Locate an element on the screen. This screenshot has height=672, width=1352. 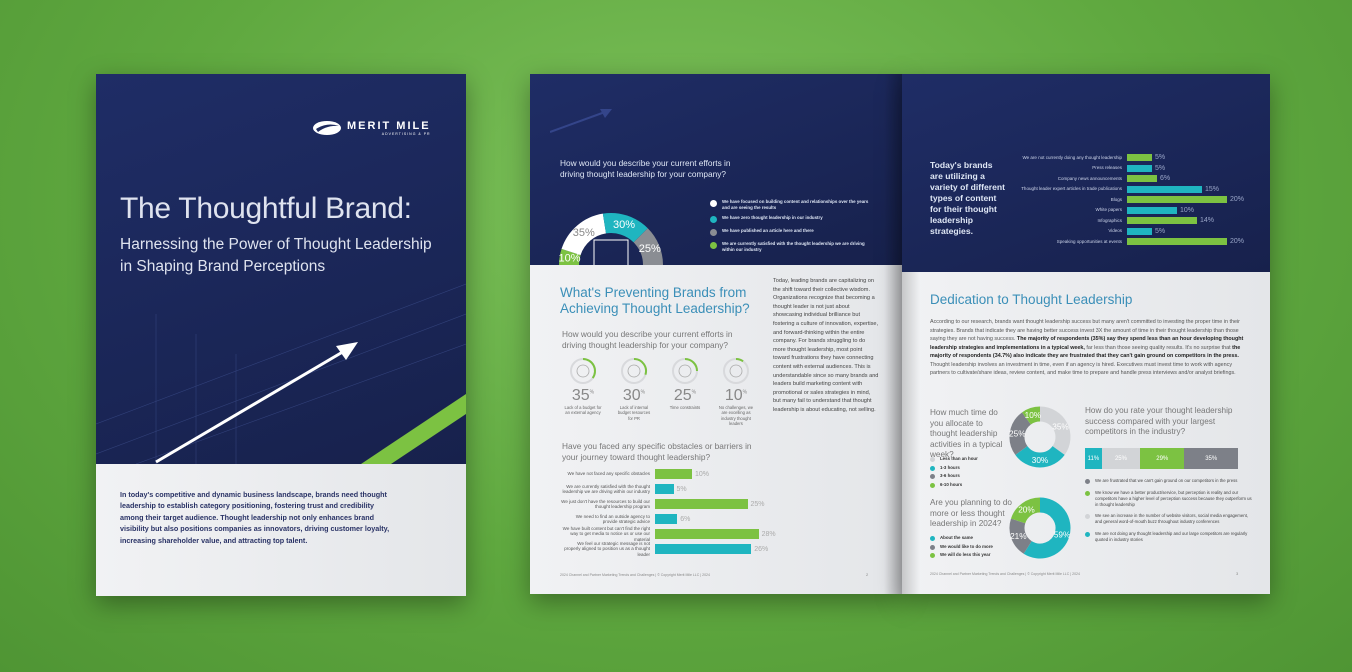
stat-value: 10% is located at coordinates (736, 396).